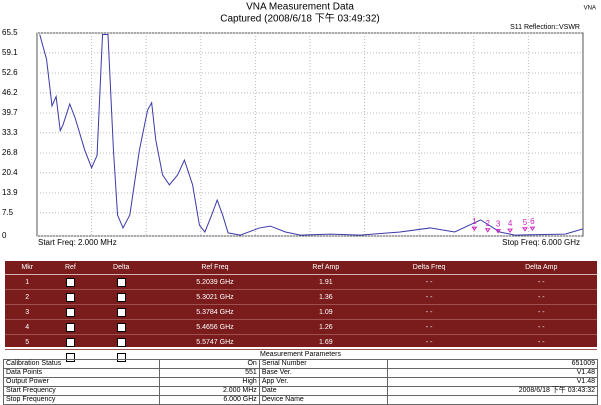 The image size is (601, 405). I want to click on cell: 5.5747 GHz, so click(215, 342).